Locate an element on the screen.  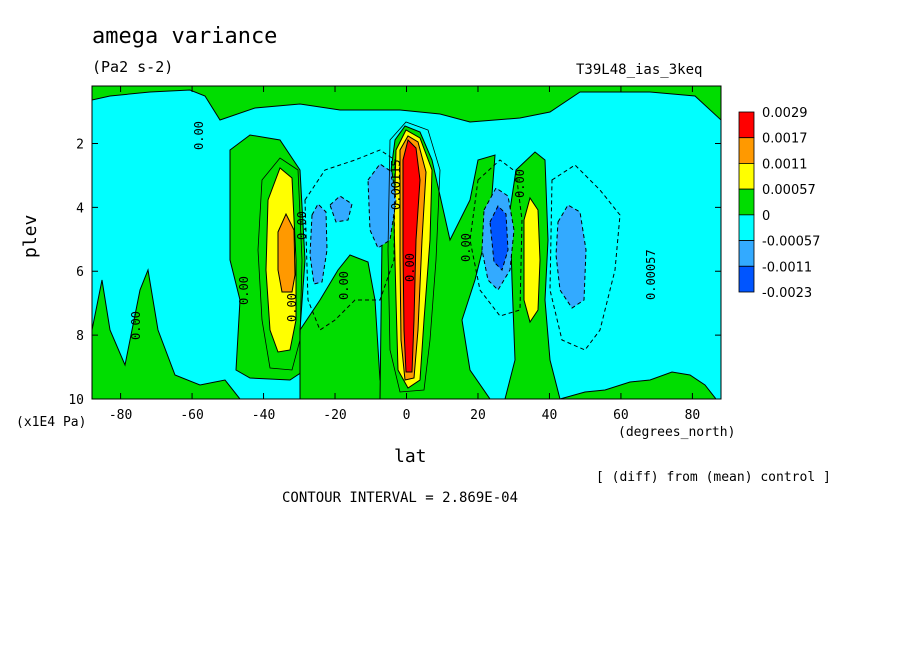
solid-contour-eq is located at coordinates (414, 257).